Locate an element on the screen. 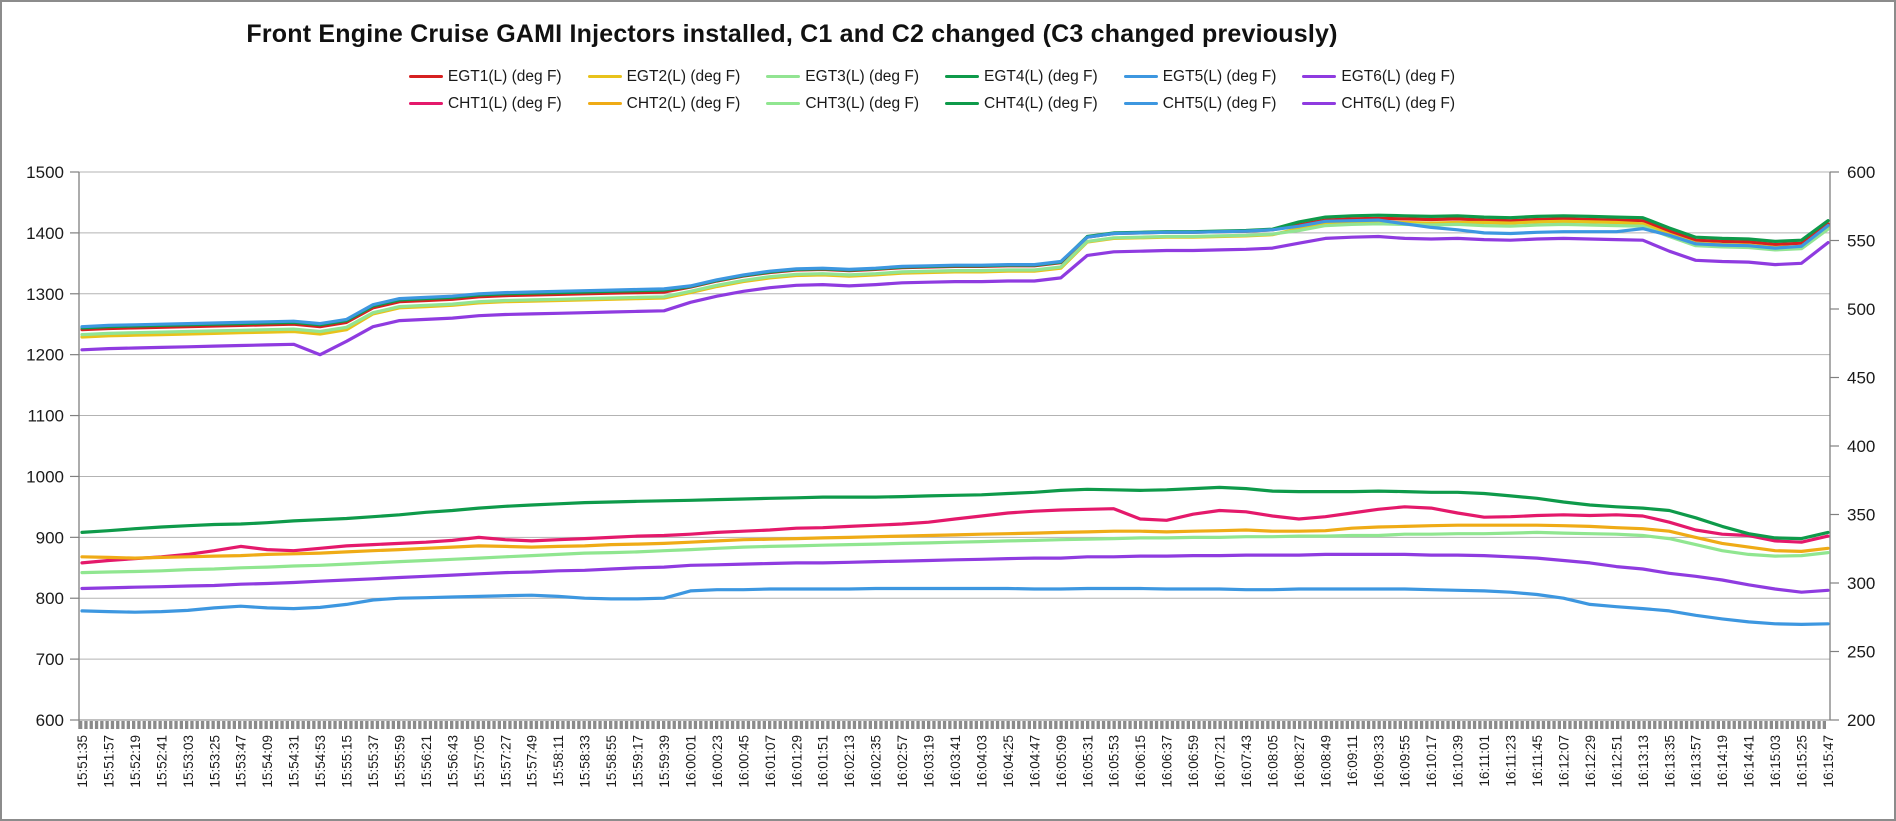 The width and height of the screenshot is (1896, 821). legend-item-cht5: CHT5(L) (deg F) is located at coordinates (1200, 103).